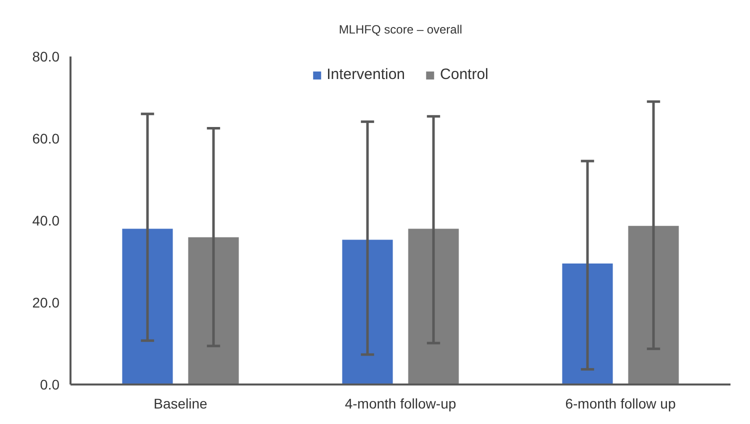 Image resolution: width=750 pixels, height=424 pixels. Describe the element at coordinates (46, 220) in the screenshot. I see `y-tick-label: 40.0` at that location.